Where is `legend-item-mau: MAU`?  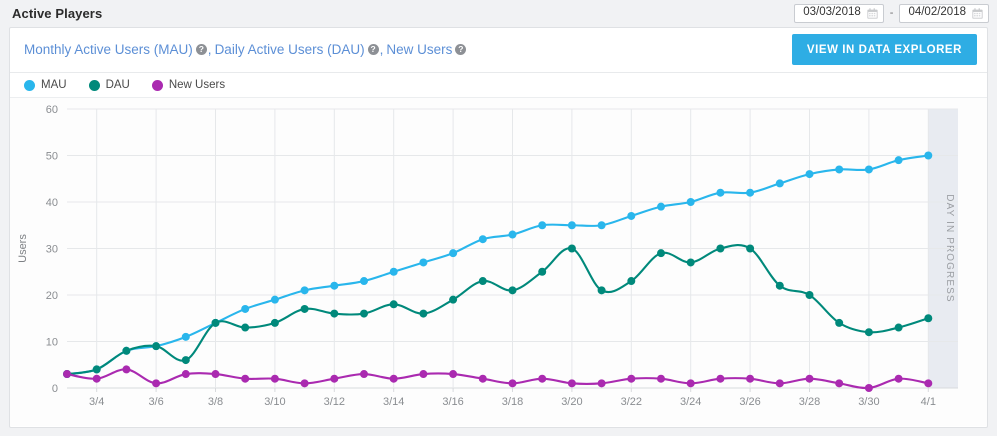
legend-item-mau: MAU is located at coordinates (45, 85).